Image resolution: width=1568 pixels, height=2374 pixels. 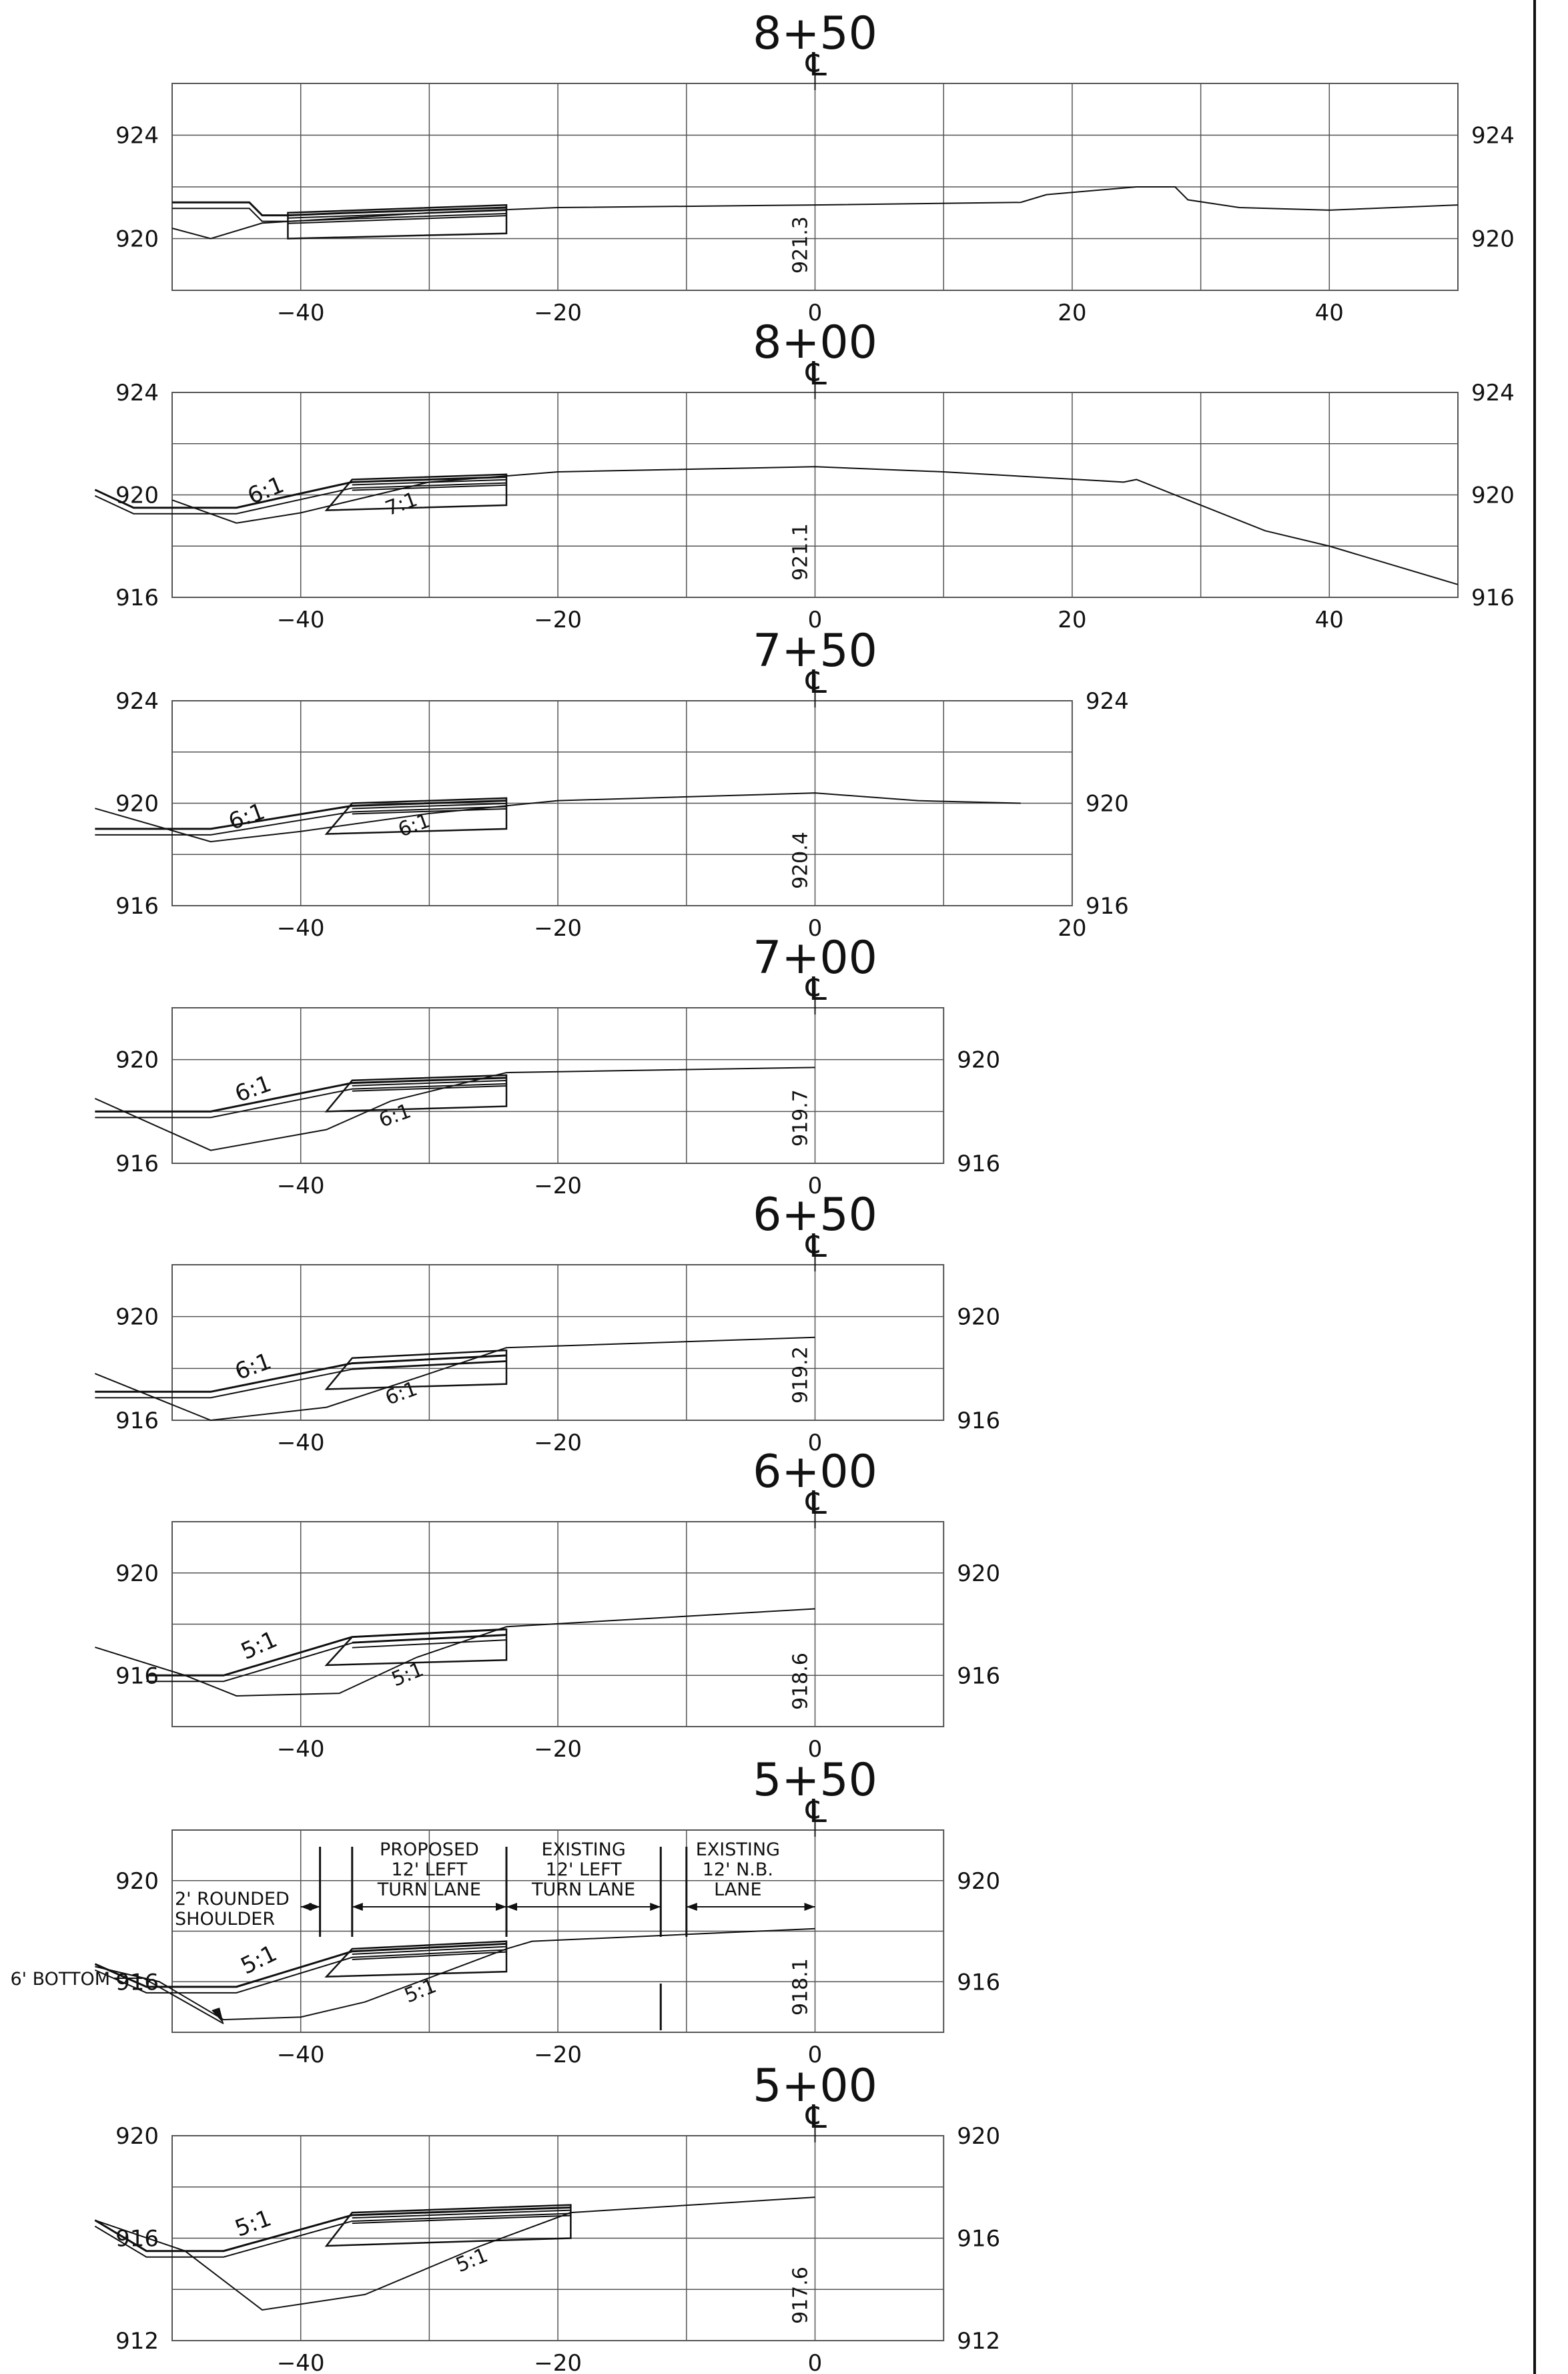 I want to click on cross-section-8+50: ℄8+50 −40 −20 0 20 40 920 920 924 924 921.3, so click(x=815, y=166).